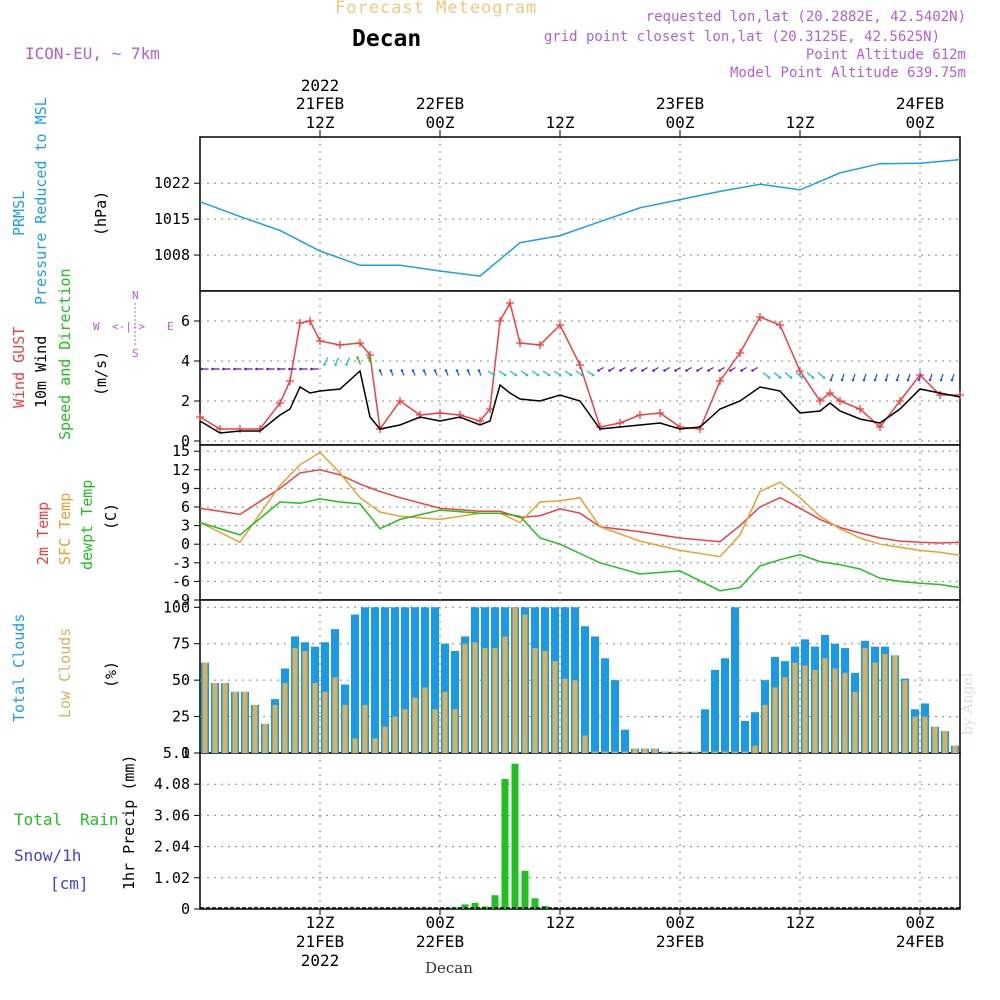 Image resolution: width=1000 pixels, height=1000 pixels. Describe the element at coordinates (320, 960) in the screenshot. I see `bottom-year-label: 2022` at that location.